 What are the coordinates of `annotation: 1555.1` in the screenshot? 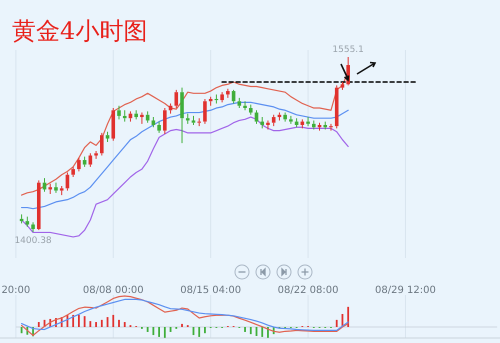 It's located at (348, 50).